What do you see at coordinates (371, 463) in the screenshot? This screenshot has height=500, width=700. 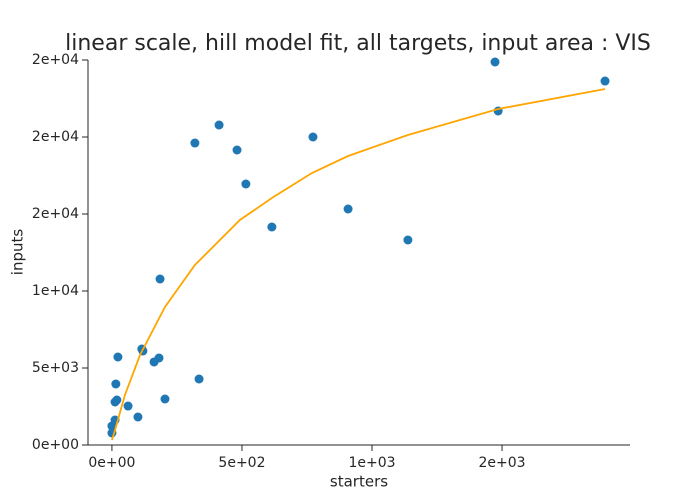 I see `x-tick-label: 1e+03` at bounding box center [371, 463].